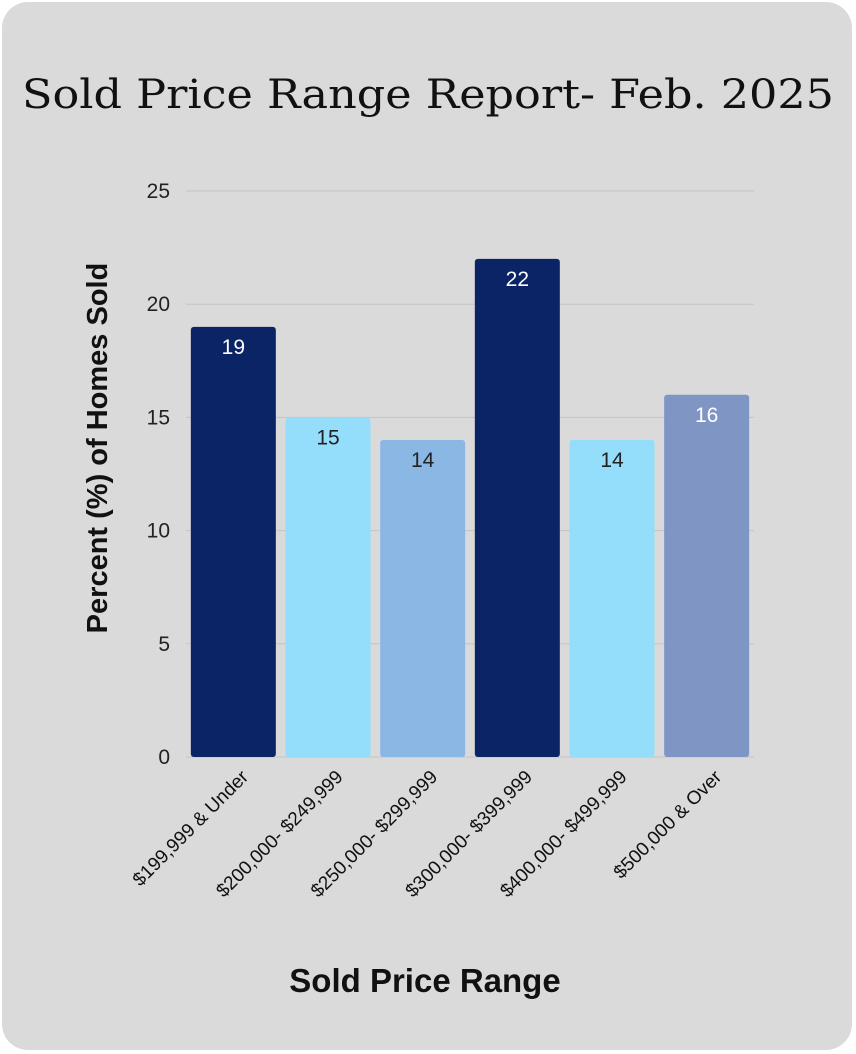 The width and height of the screenshot is (856, 1054). Describe the element at coordinates (327, 437) in the screenshot. I see `bar-value-label: 15` at that location.